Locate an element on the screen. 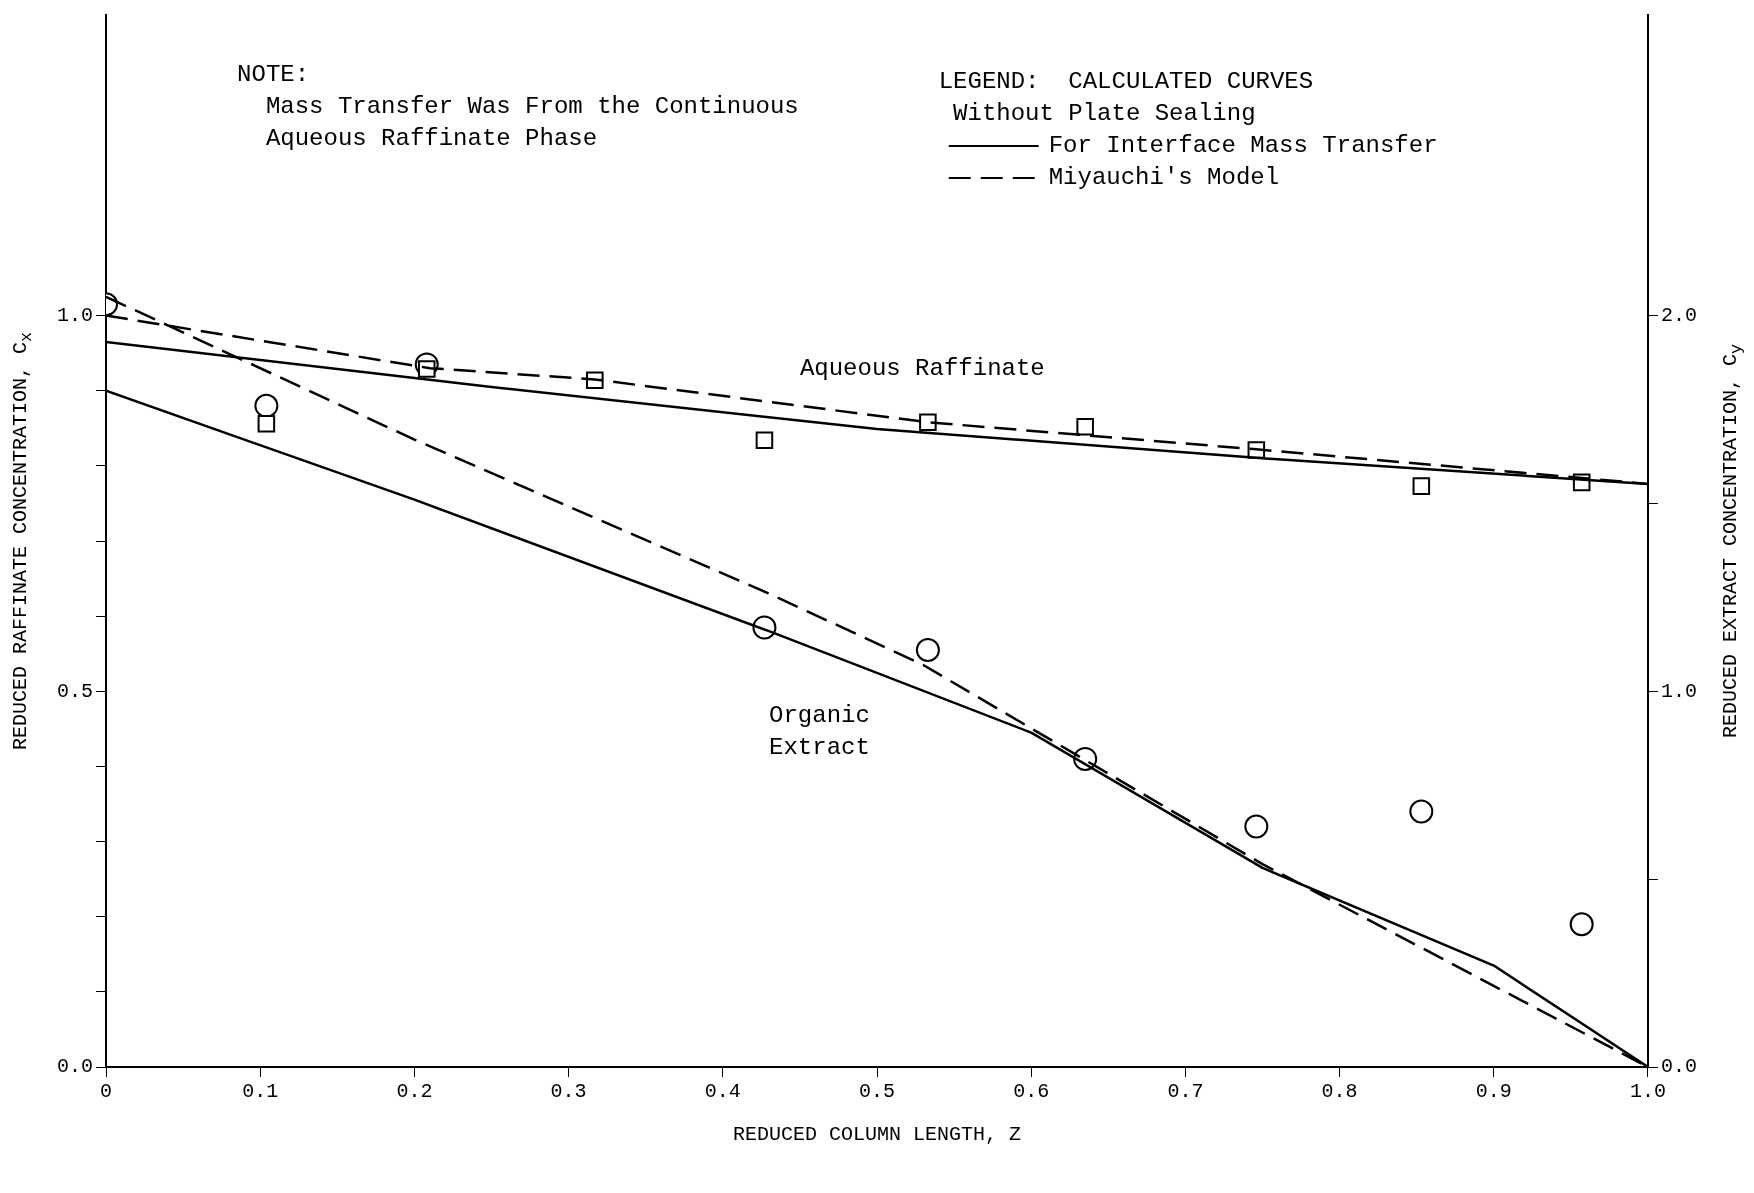 The height and width of the screenshot is (1193, 1754). y-tick-label: 0.0 is located at coordinates (75, 1067).